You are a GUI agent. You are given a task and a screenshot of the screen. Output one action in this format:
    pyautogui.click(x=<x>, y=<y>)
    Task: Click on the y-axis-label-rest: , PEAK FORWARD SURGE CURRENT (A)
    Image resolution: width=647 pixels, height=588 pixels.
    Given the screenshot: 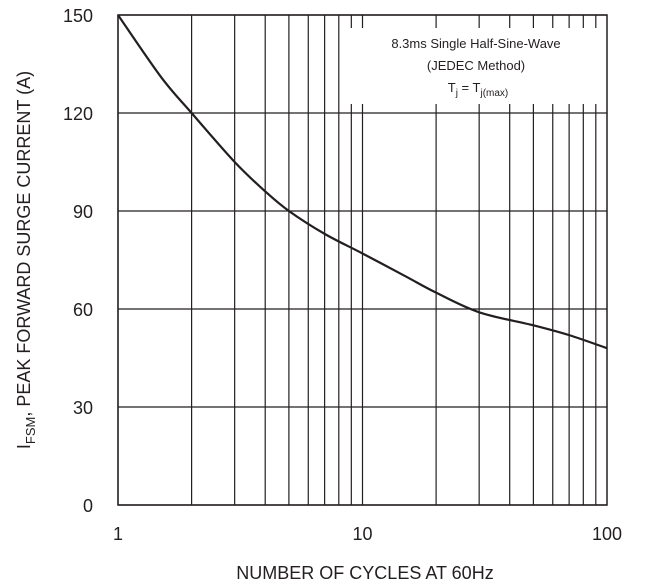 What is the action you would take?
    pyautogui.click(x=24, y=244)
    